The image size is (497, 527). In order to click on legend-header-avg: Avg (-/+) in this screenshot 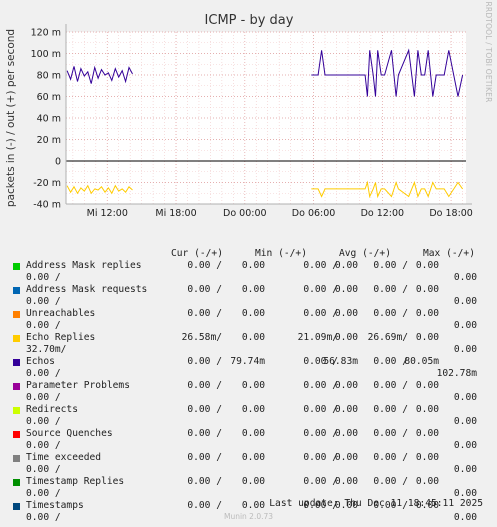, I will do `click(365, 253)`.